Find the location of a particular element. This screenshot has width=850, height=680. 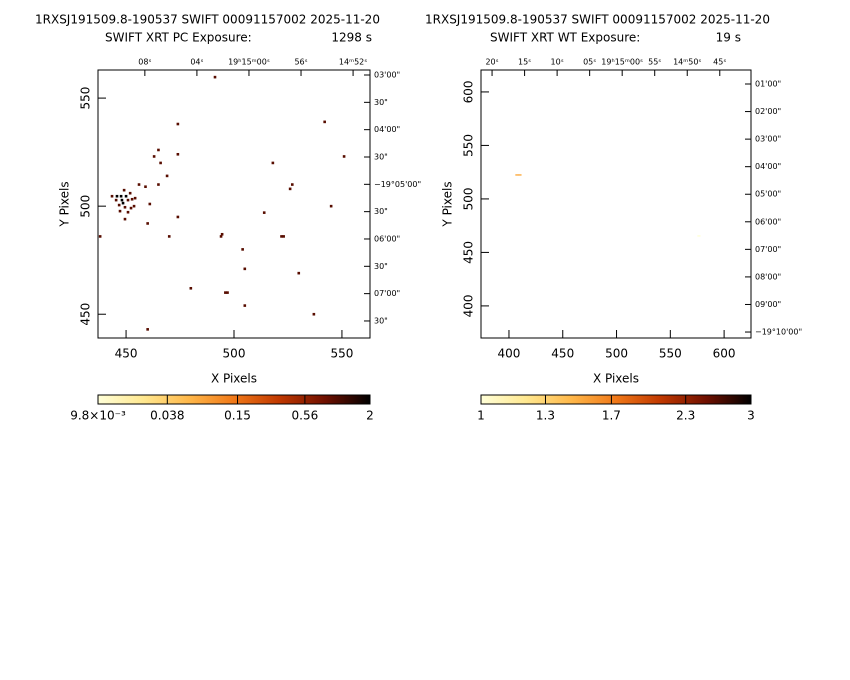

colorbar-tick-label: 2 is located at coordinates (370, 416).